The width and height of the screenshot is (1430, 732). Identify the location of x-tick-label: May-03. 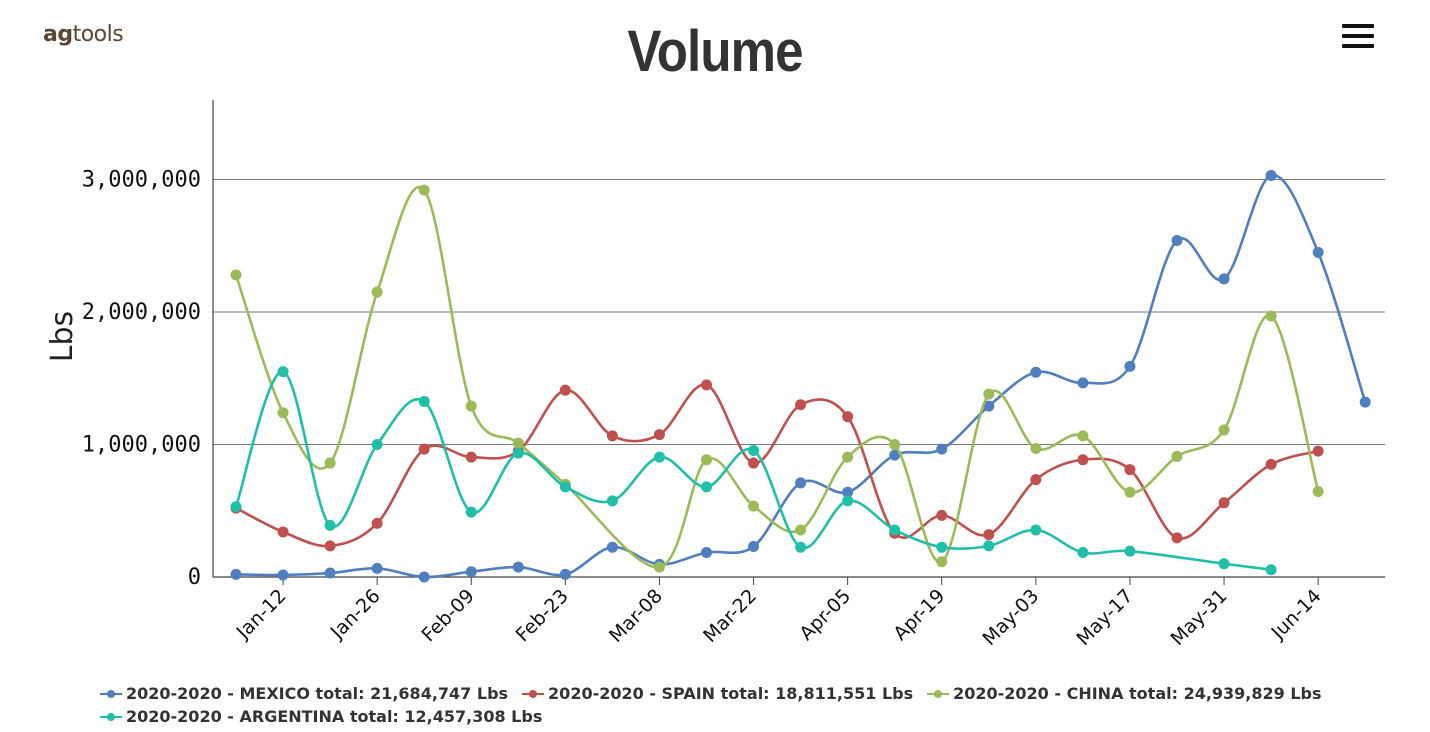
(1010, 617).